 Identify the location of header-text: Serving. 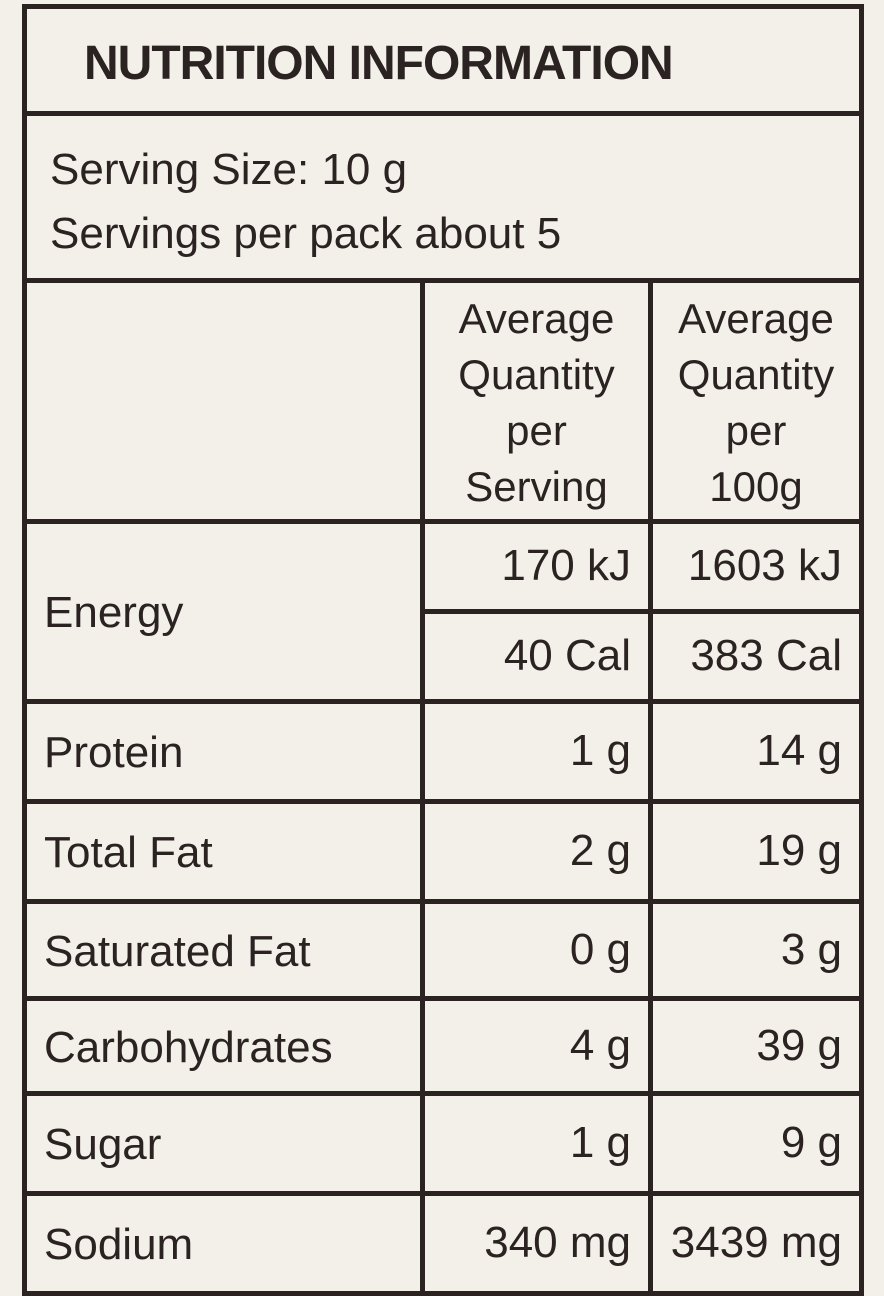
(536, 486).